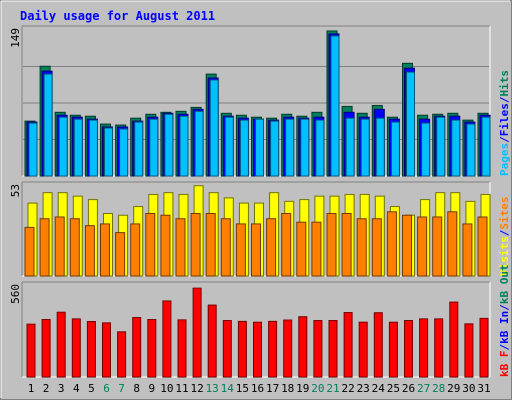 This screenshot has height=400, width=512. I want to click on hits-legend: Pages/Files/Hits, so click(504, 123).